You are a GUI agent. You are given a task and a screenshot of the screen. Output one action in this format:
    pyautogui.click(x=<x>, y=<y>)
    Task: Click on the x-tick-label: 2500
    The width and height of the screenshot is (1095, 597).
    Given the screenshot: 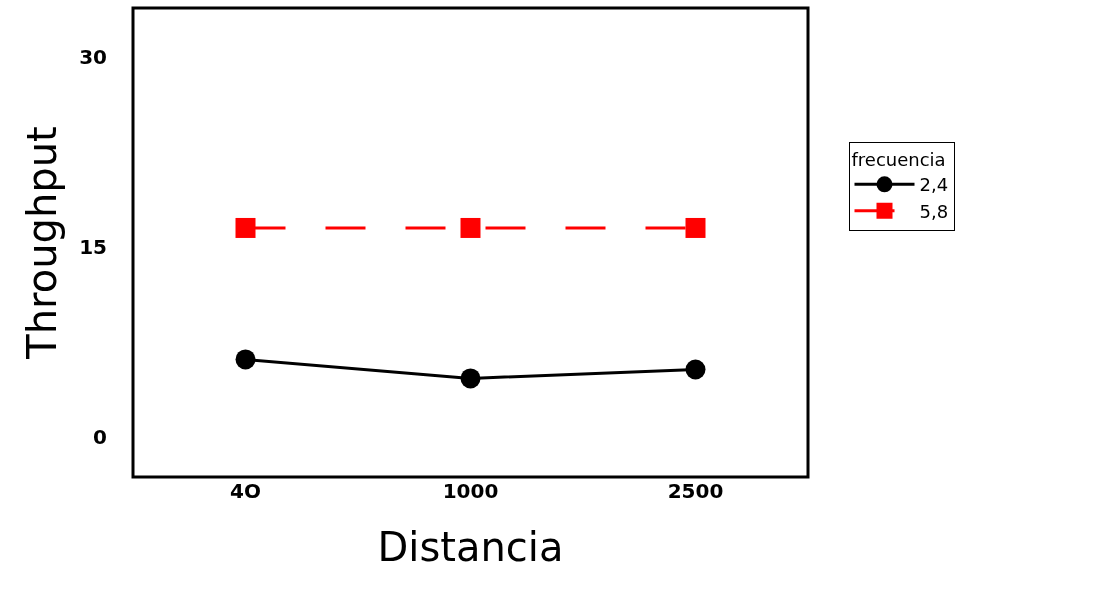 What is the action you would take?
    pyautogui.click(x=695, y=491)
    